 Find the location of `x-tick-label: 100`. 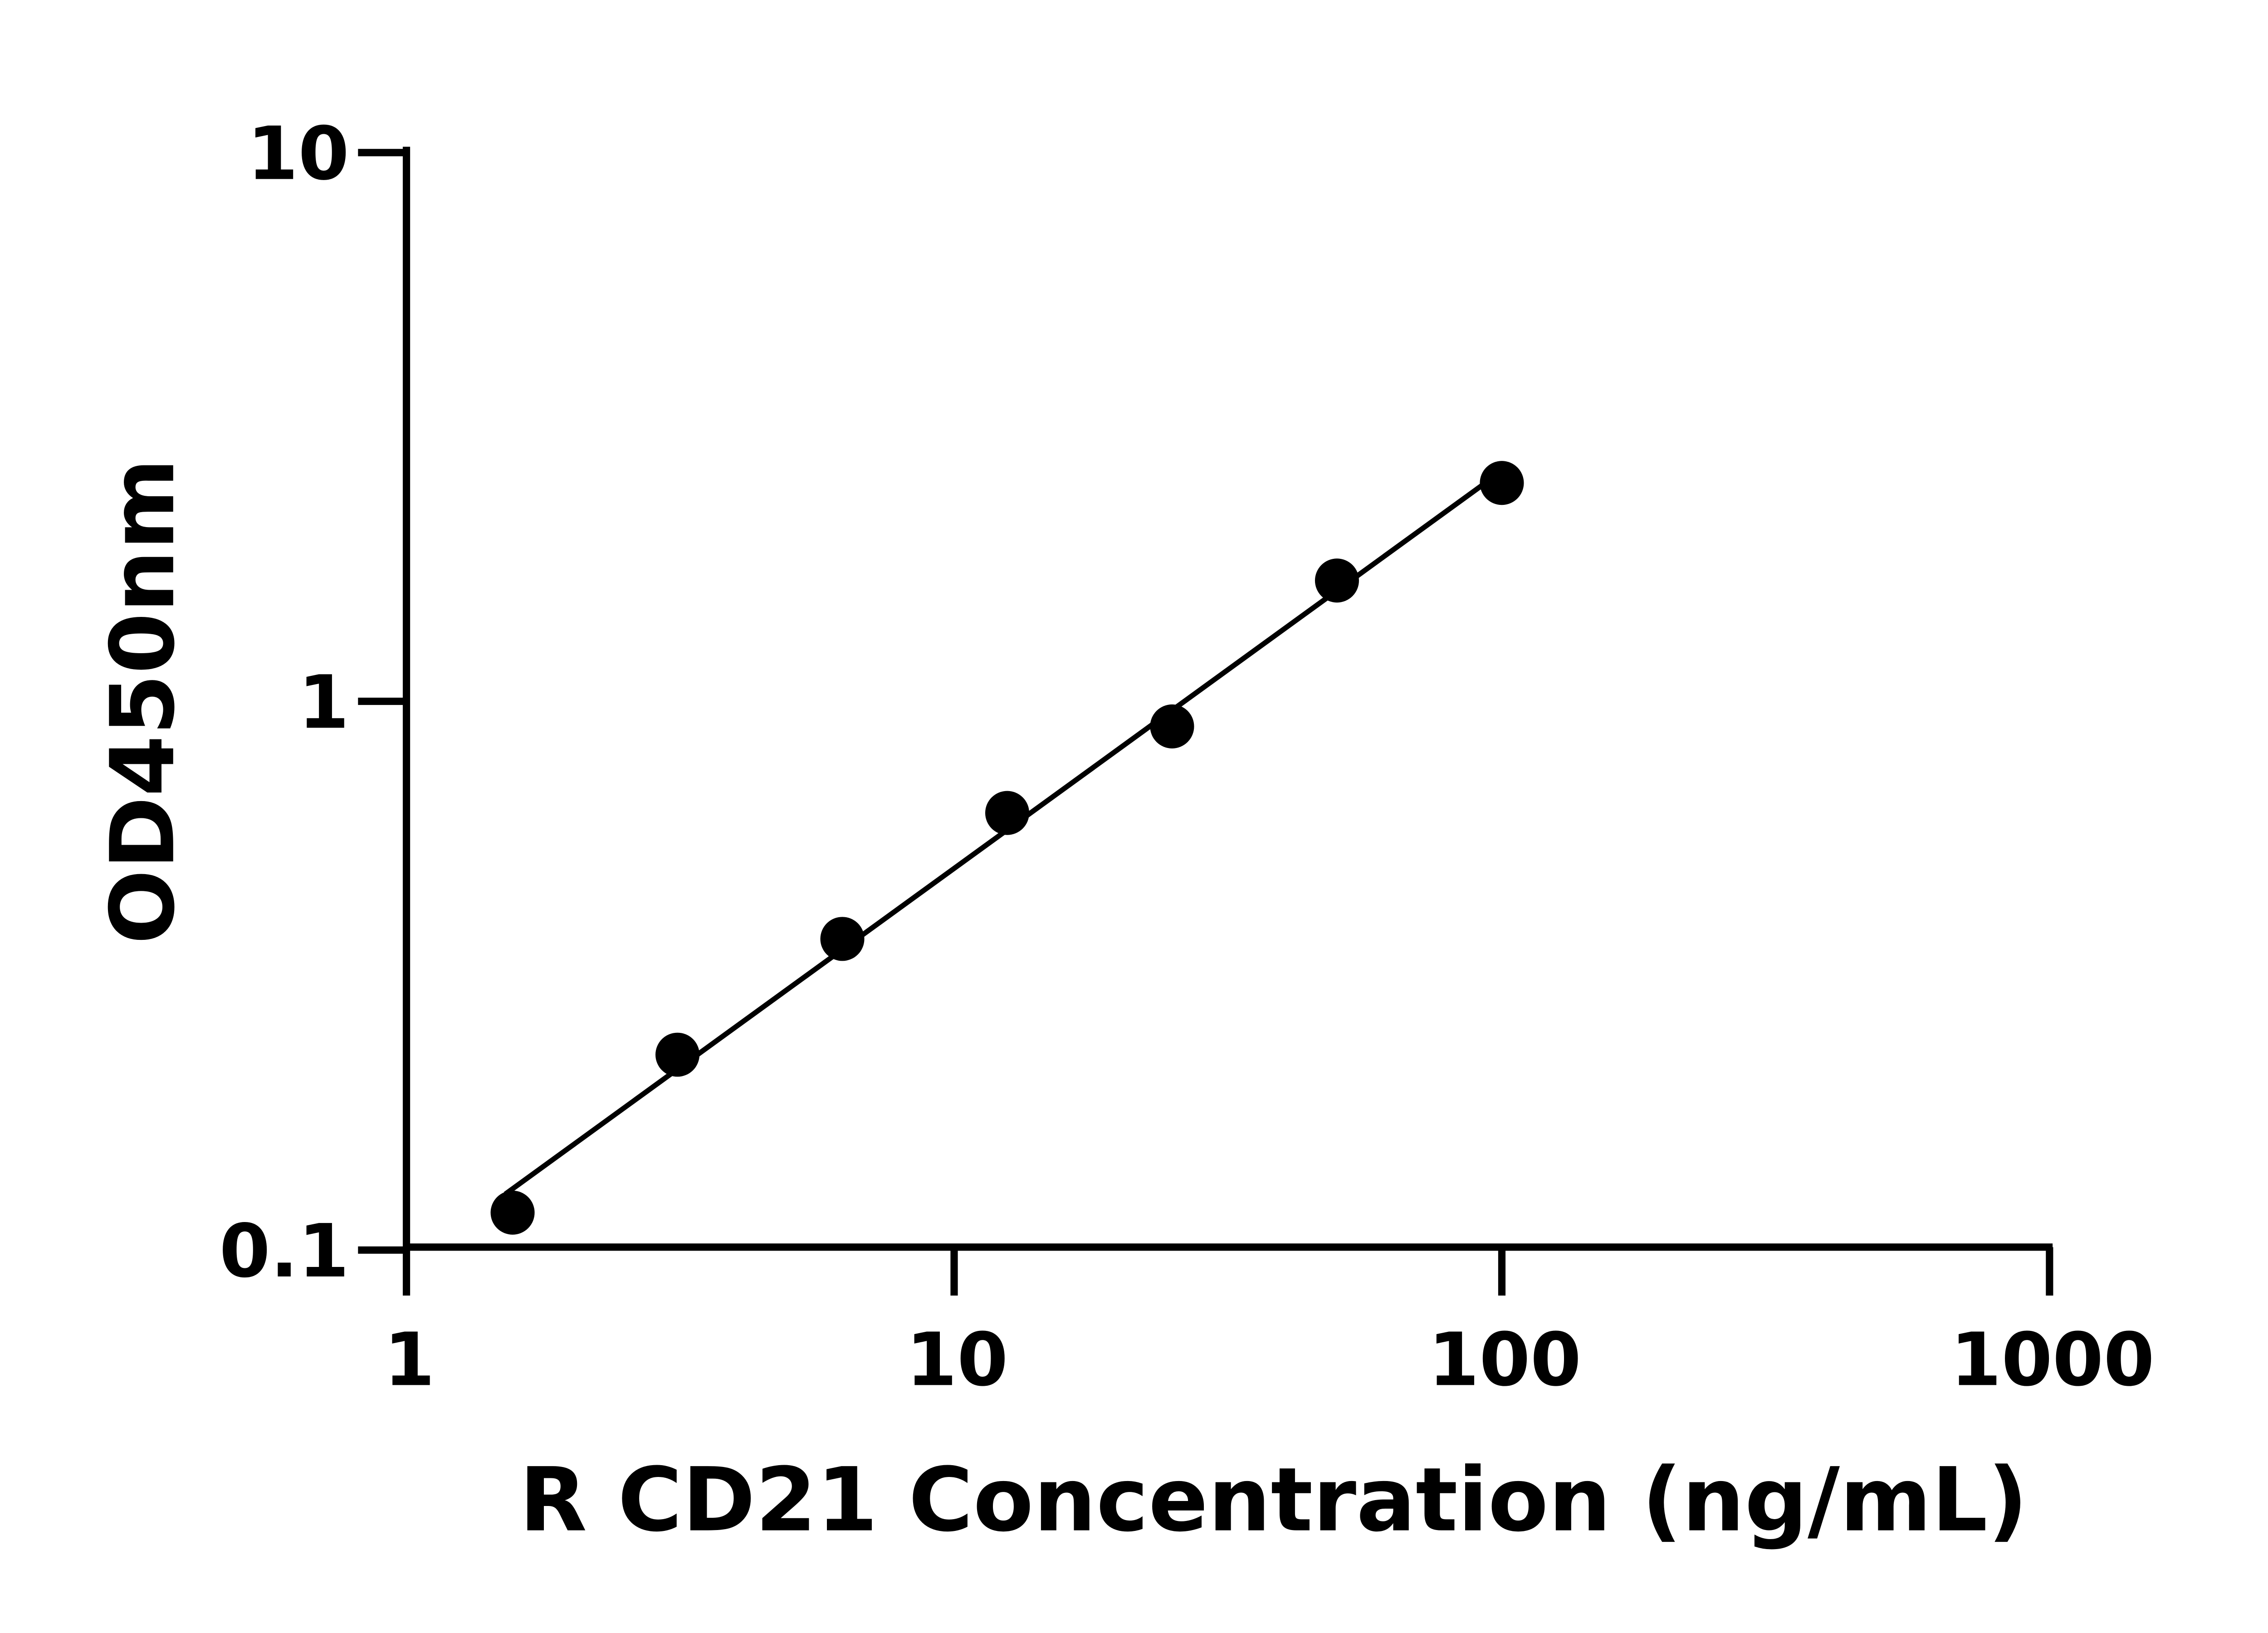

x-tick-label: 100 is located at coordinates (1505, 1360).